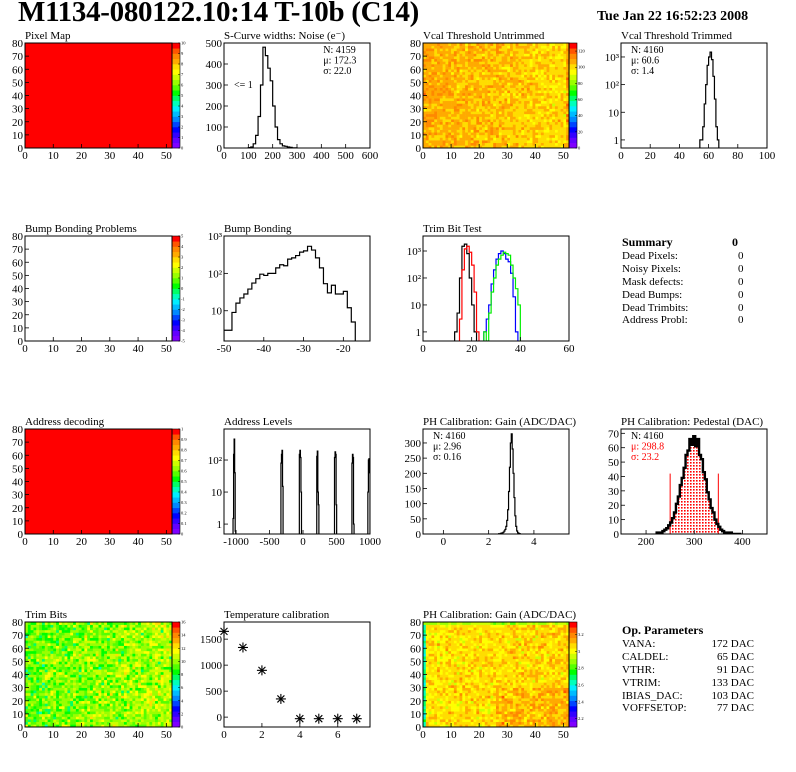 The width and height of the screenshot is (796, 772). Describe the element at coordinates (272, 97) in the screenshot. I see `plot-body` at that location.